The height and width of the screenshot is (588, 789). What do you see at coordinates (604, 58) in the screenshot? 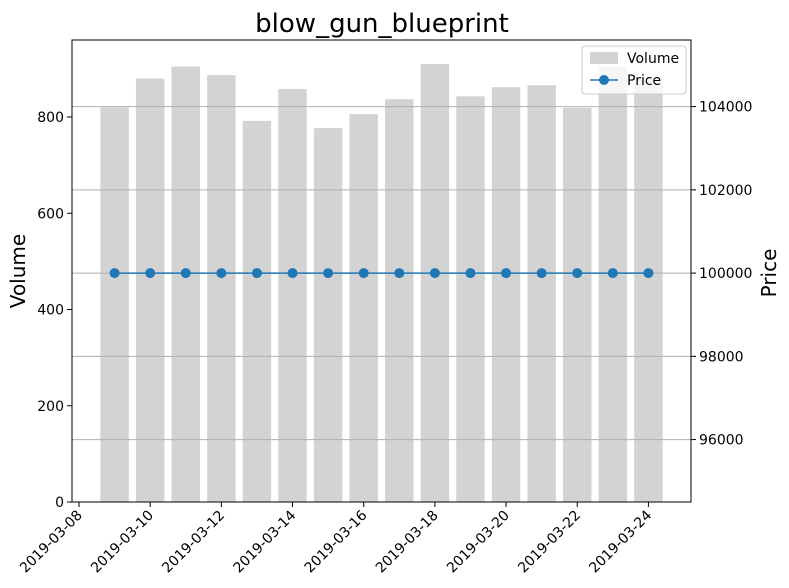
I see `legend-volume-swatch` at bounding box center [604, 58].